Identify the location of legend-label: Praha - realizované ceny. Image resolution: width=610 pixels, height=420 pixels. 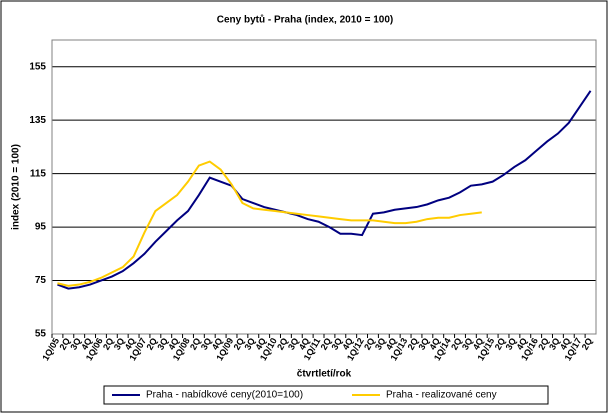
(441, 395).